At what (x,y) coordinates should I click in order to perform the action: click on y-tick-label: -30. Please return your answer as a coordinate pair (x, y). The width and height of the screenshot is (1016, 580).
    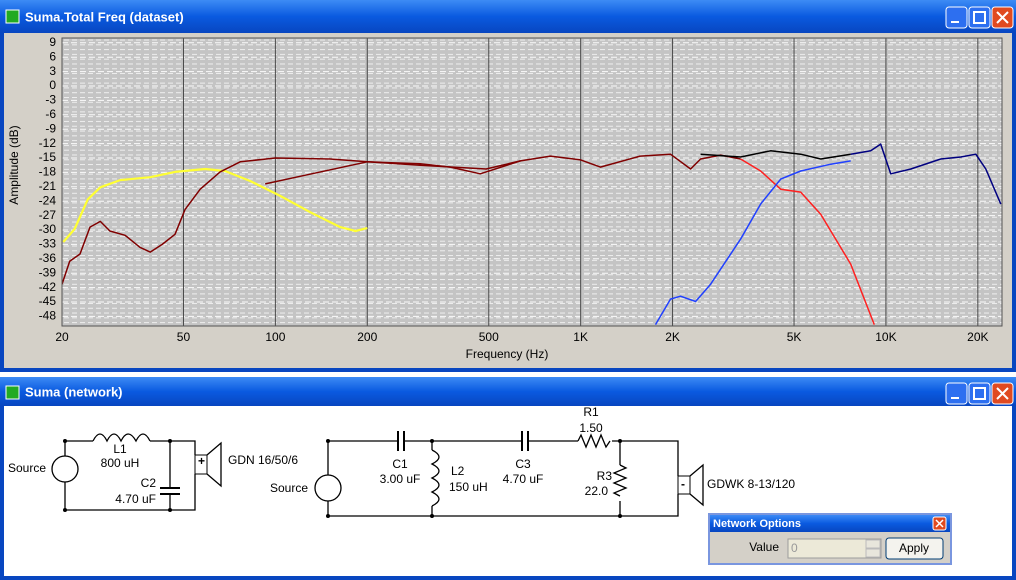
    Looking at the image, I should click on (48, 229).